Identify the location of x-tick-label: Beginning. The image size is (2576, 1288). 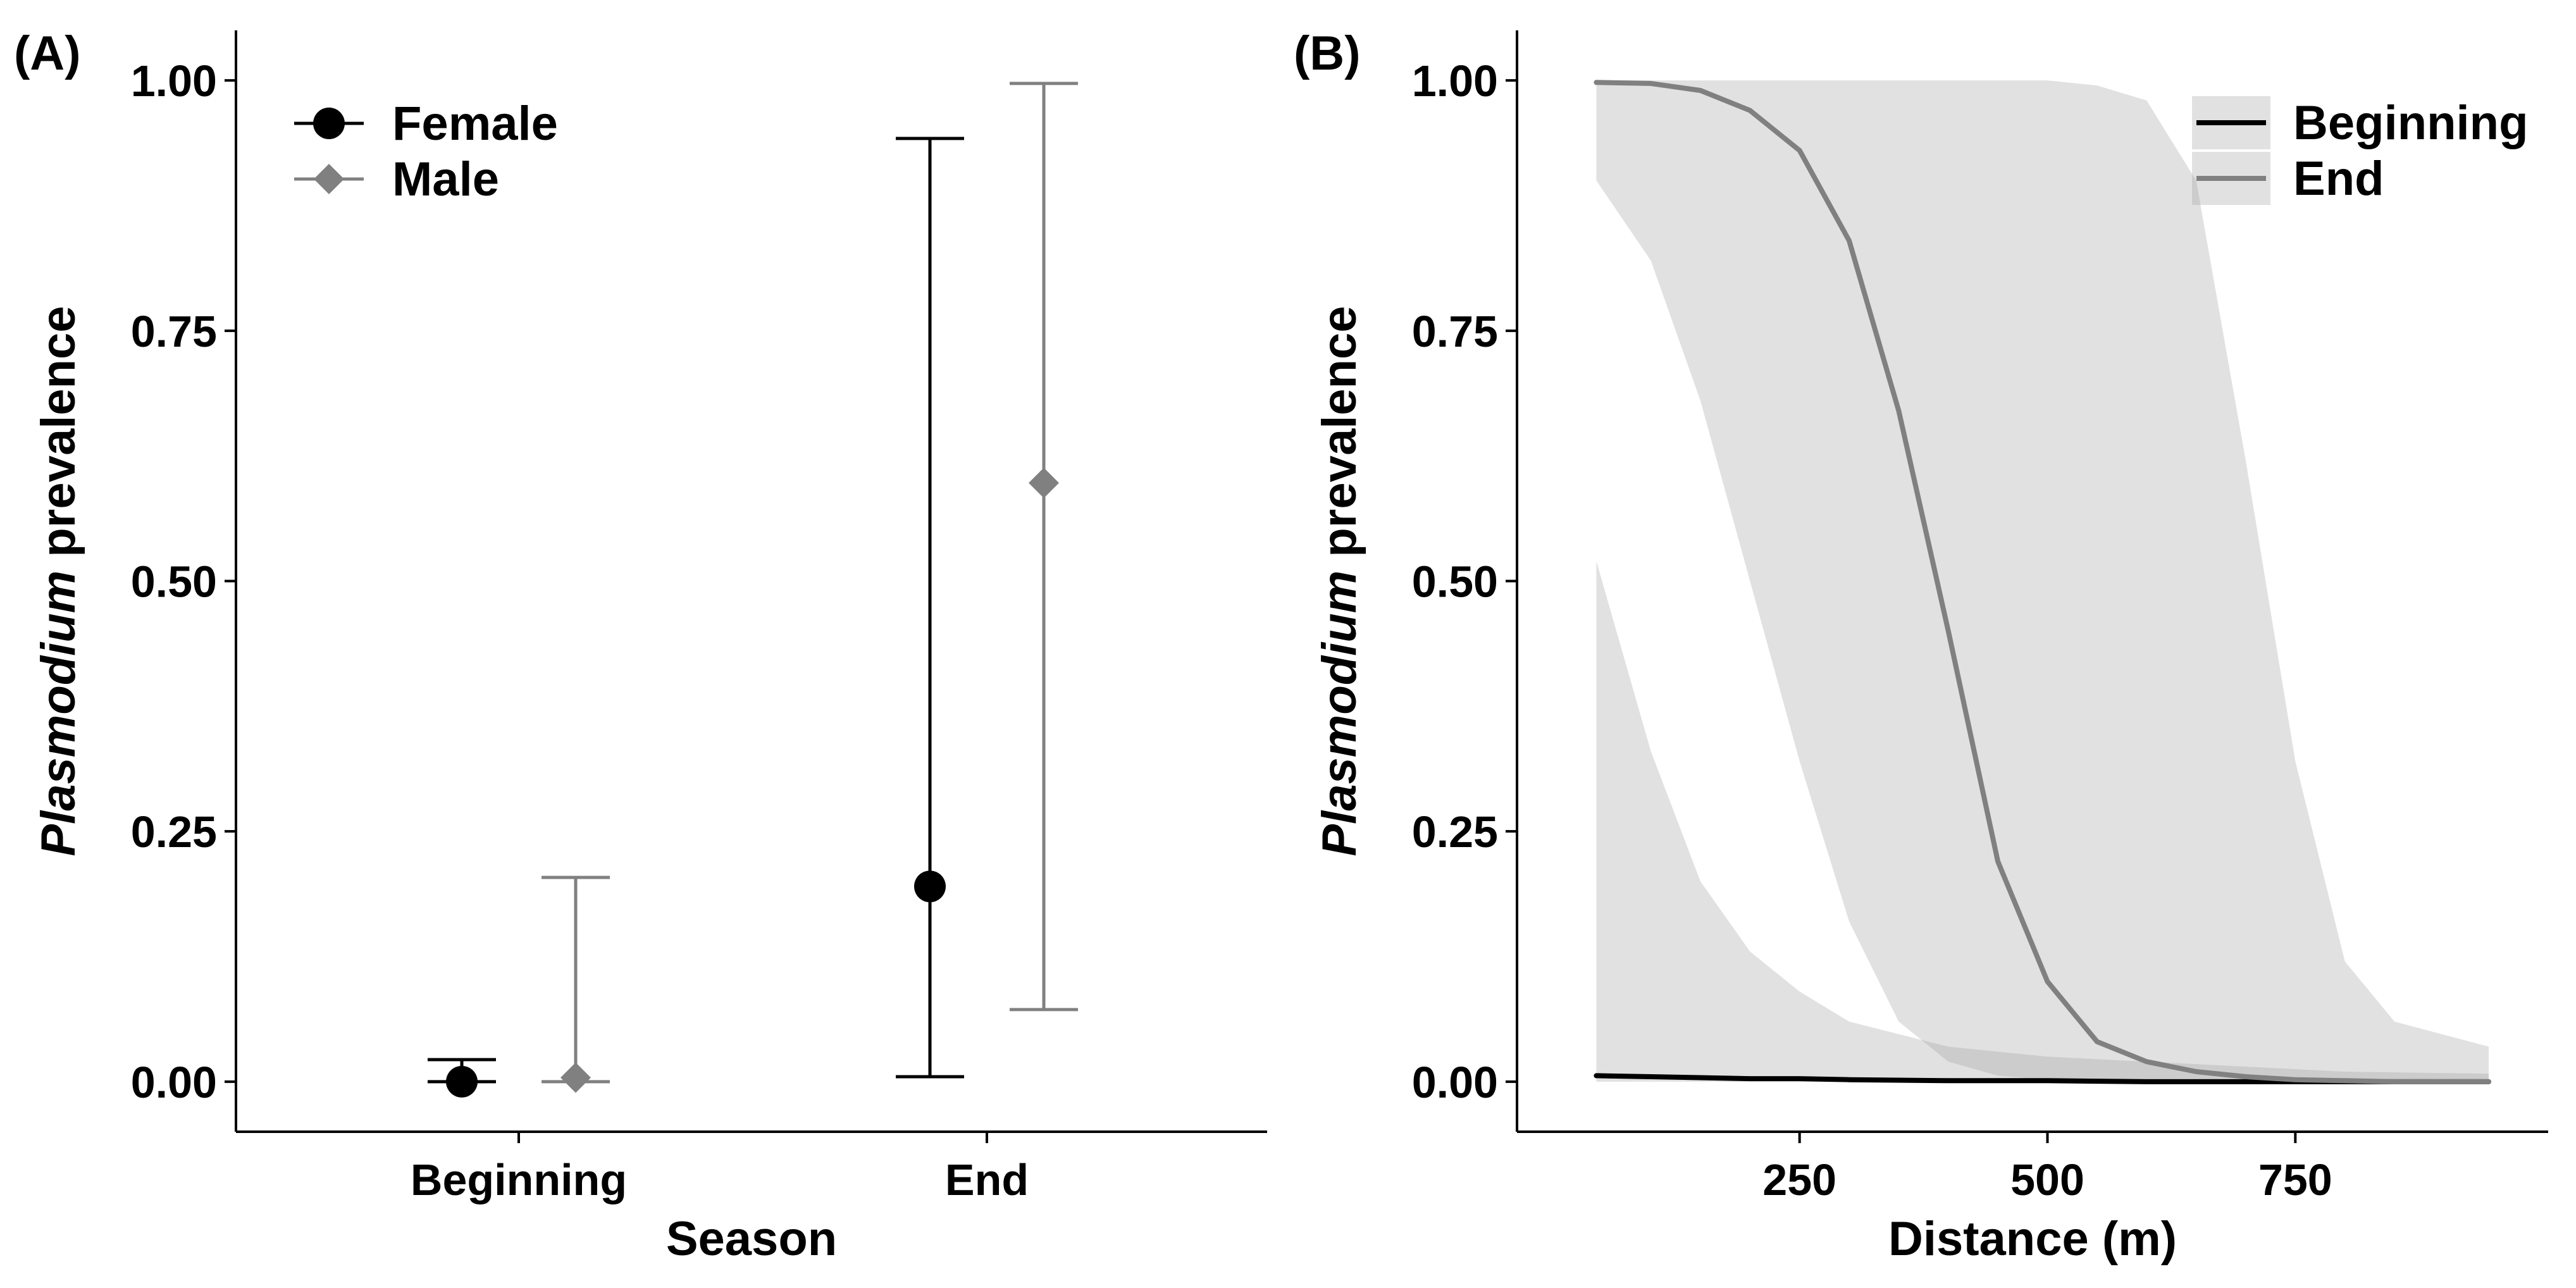
(519, 1180).